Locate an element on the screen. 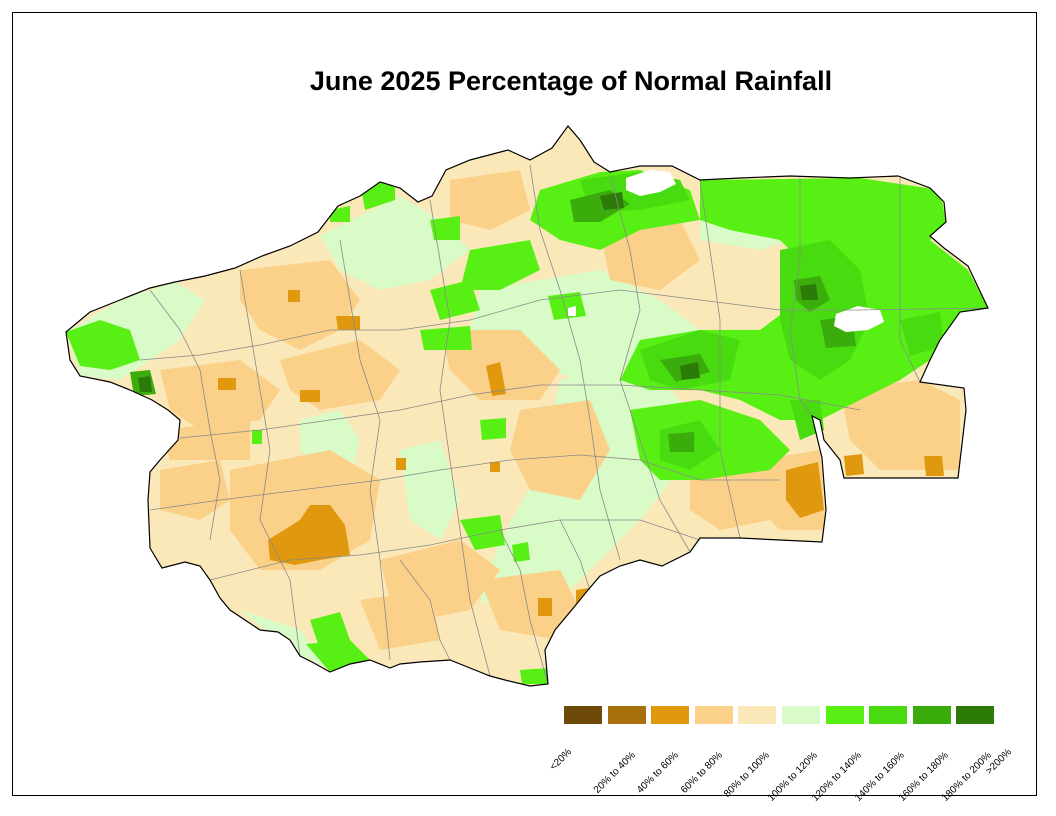 The image size is (1056, 816). map-title: June 2025 Percentage of Normal Rainfall is located at coordinates (571, 81).